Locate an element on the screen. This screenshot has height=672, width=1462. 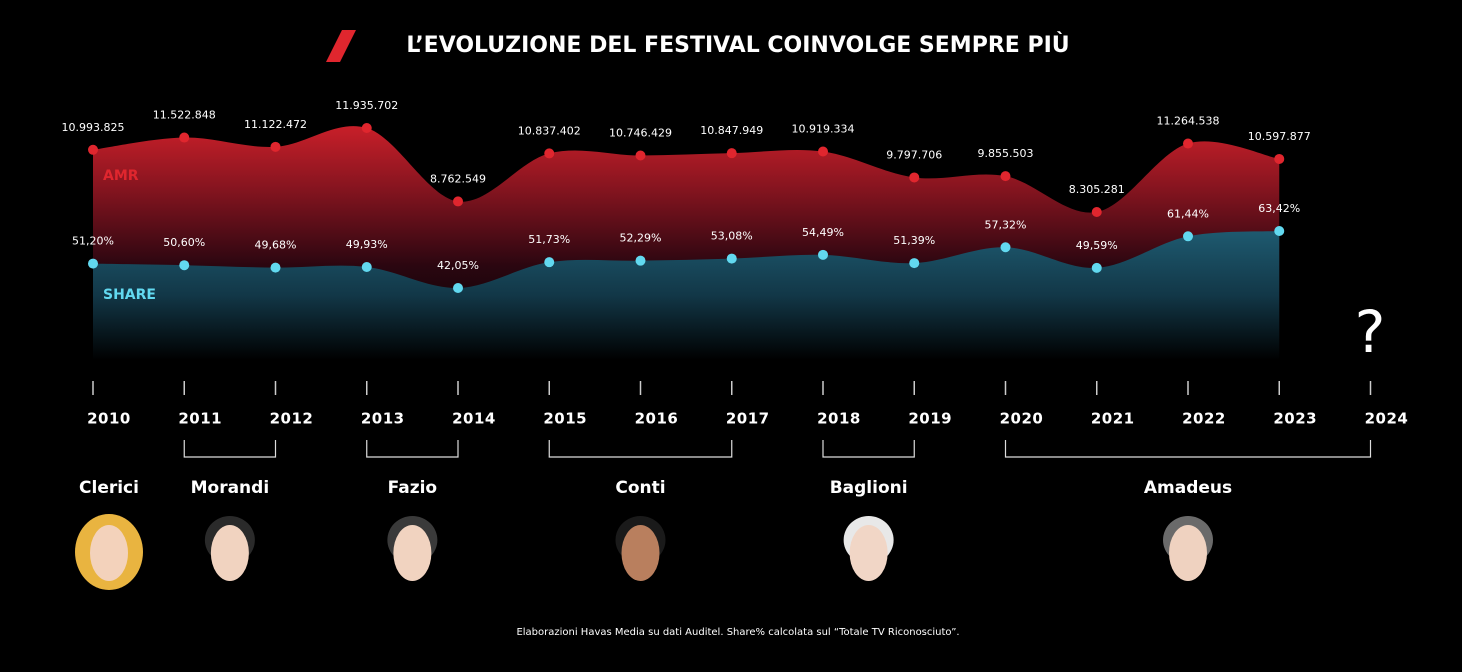
presenter-name: Baglioni is located at coordinates (869, 488).